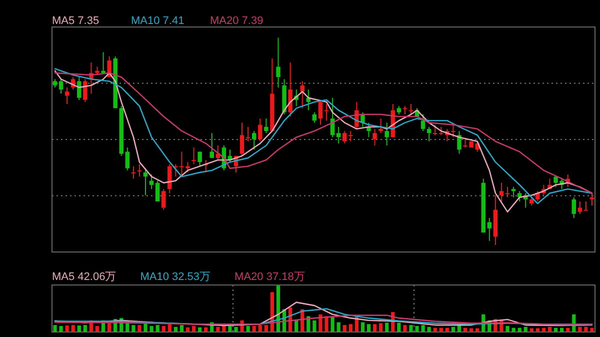 The height and width of the screenshot is (337, 600). Describe the element at coordinates (157, 21) in the screenshot. I see `text: MA10 7.41` at that location.